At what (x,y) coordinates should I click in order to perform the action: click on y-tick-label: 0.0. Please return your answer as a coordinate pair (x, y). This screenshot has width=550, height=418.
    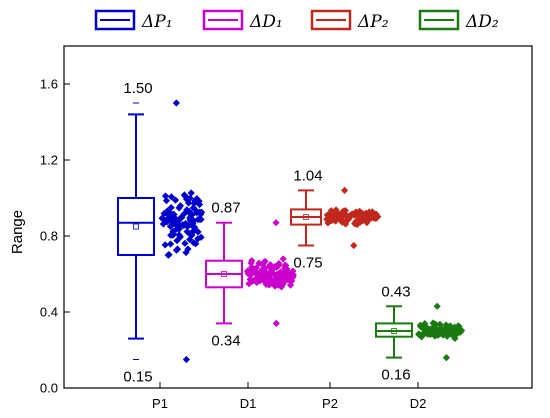
    Looking at the image, I should click on (49, 388).